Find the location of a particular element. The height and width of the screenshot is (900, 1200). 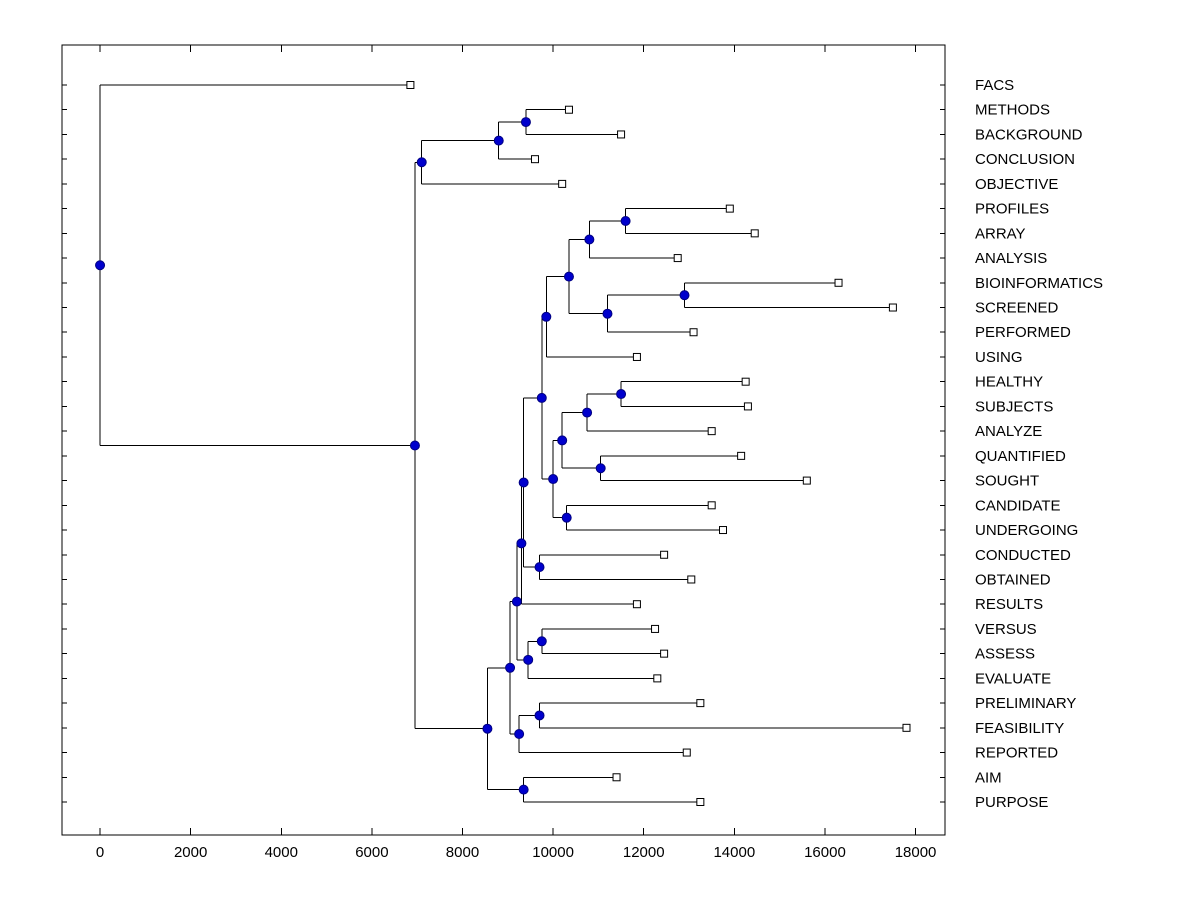

leaf-label: CANDIDATE is located at coordinates (1018, 505).